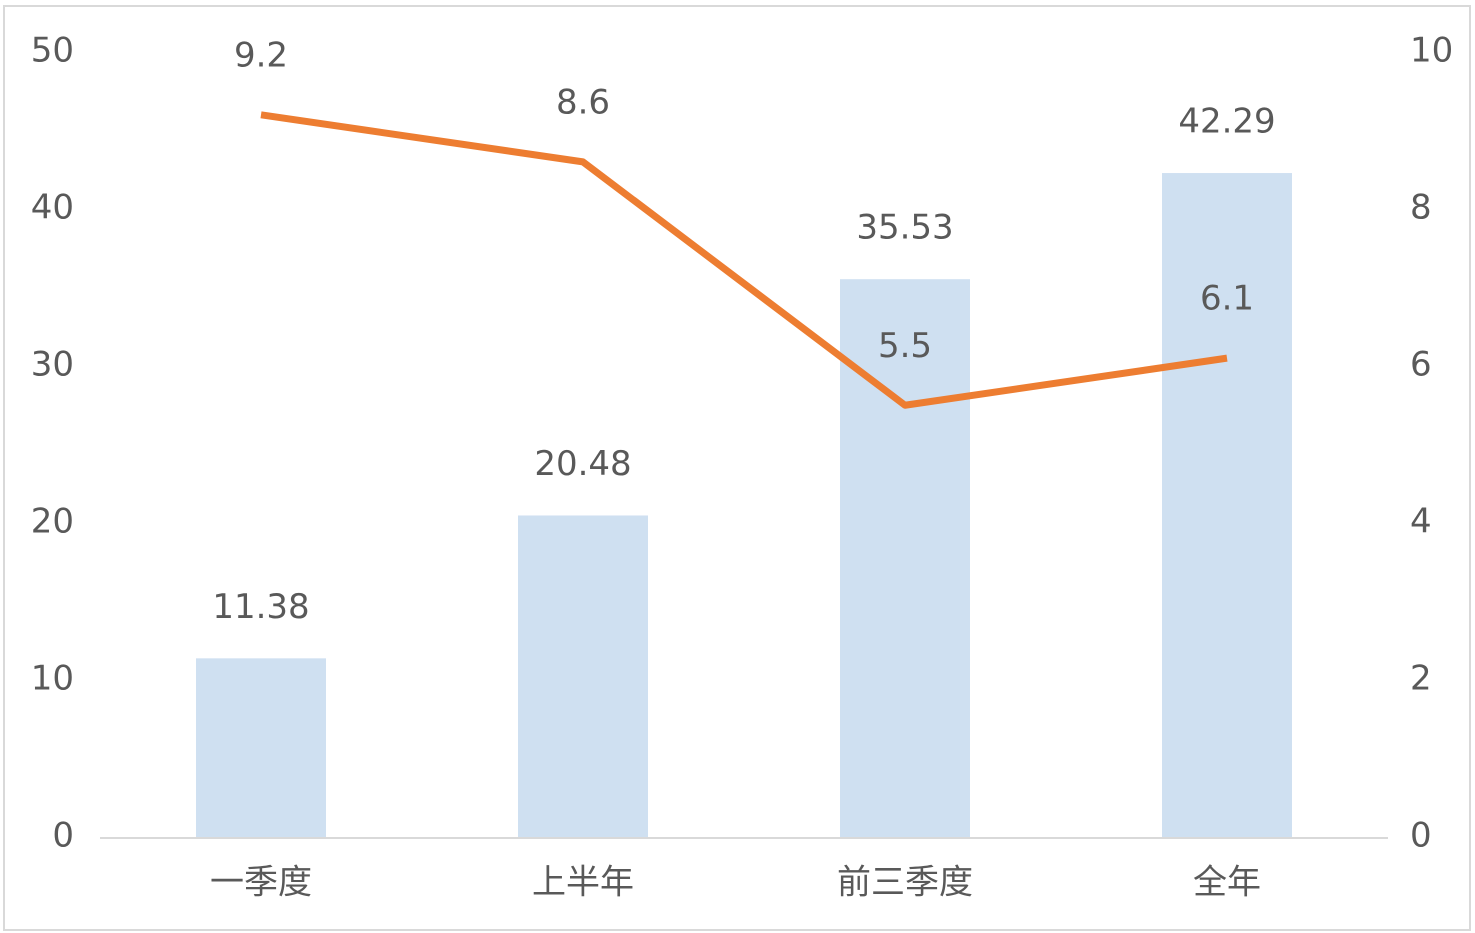 Image resolution: width=1475 pixels, height=933 pixels. I want to click on y-tick-label: 30, so click(52, 365).